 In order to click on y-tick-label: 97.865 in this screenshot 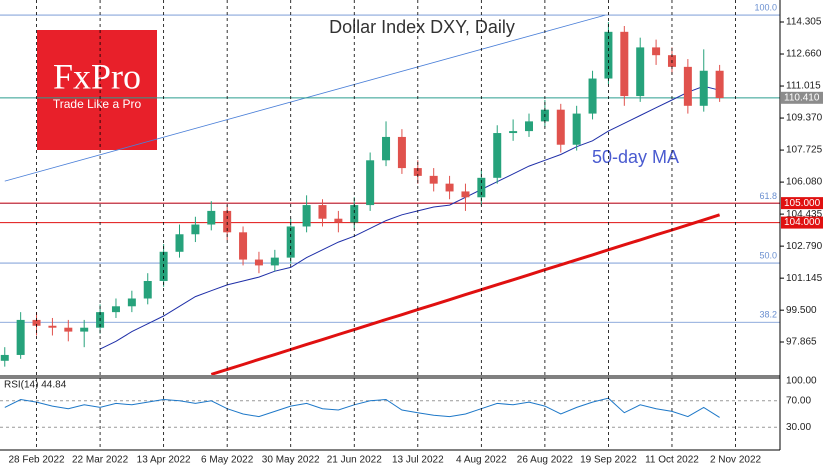, I will do `click(801, 342)`.